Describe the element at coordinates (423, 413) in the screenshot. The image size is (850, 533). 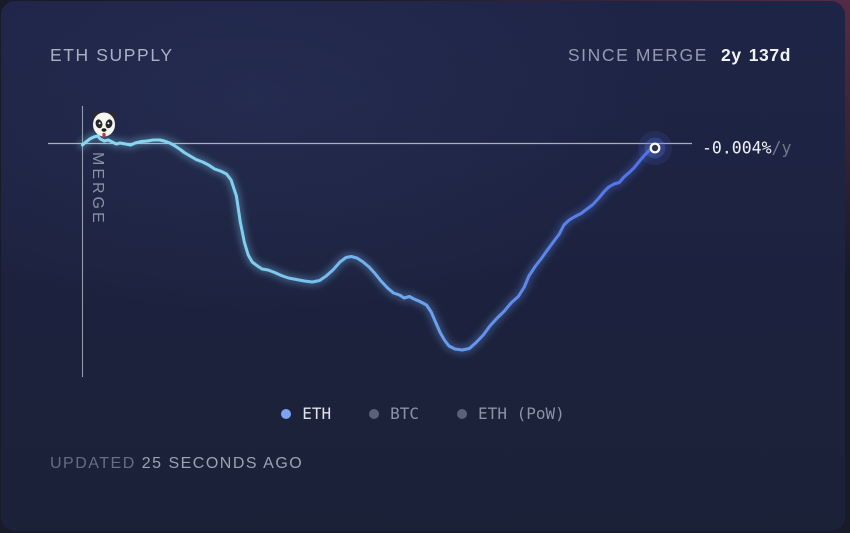
I see `legend: ETH BTC ETH (PoW)` at that location.